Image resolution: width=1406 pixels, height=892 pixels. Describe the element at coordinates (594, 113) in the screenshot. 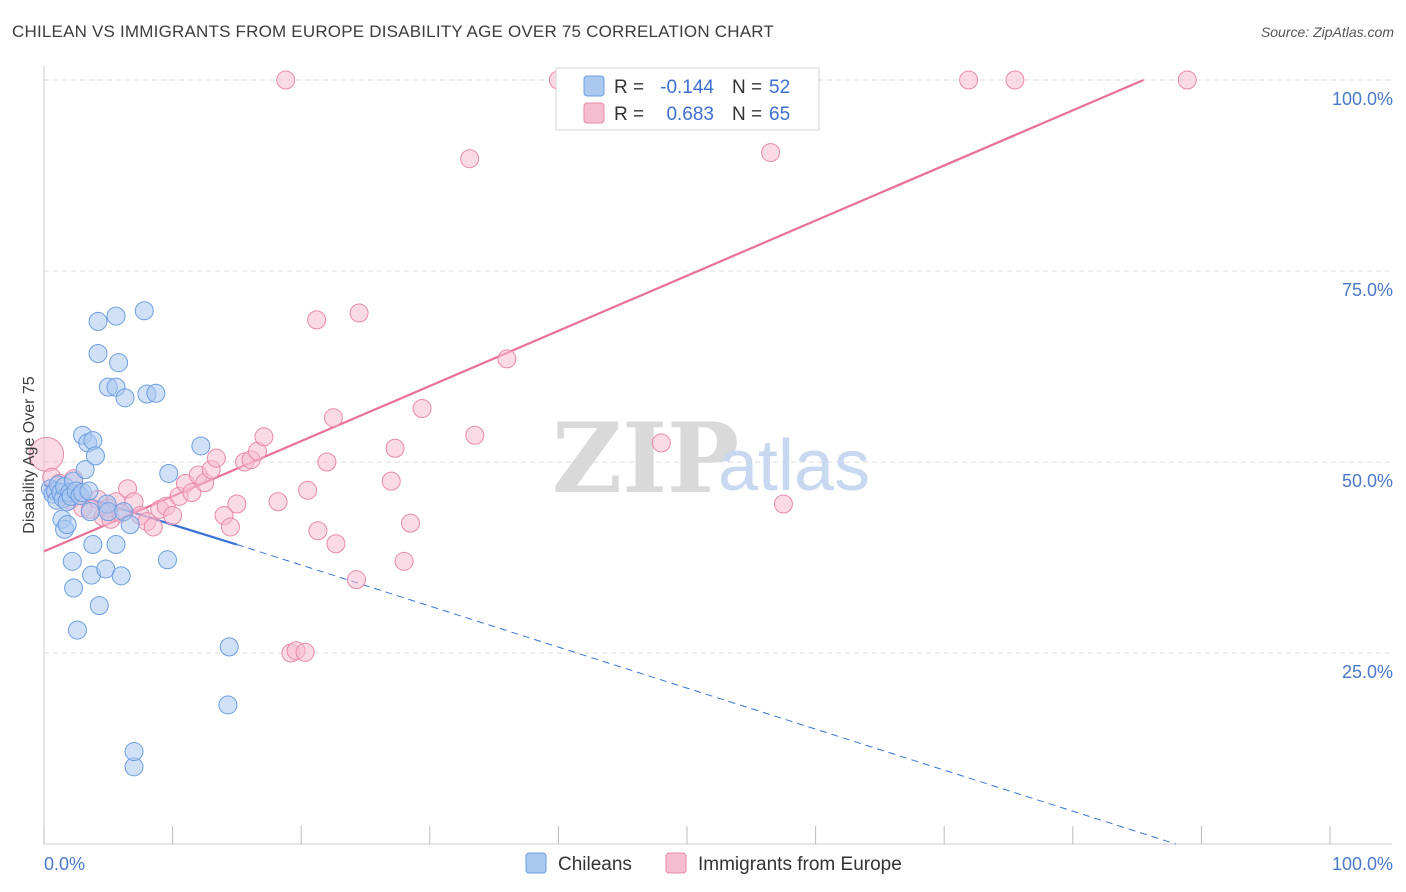

I see `legend-swatch-immigrants` at that location.